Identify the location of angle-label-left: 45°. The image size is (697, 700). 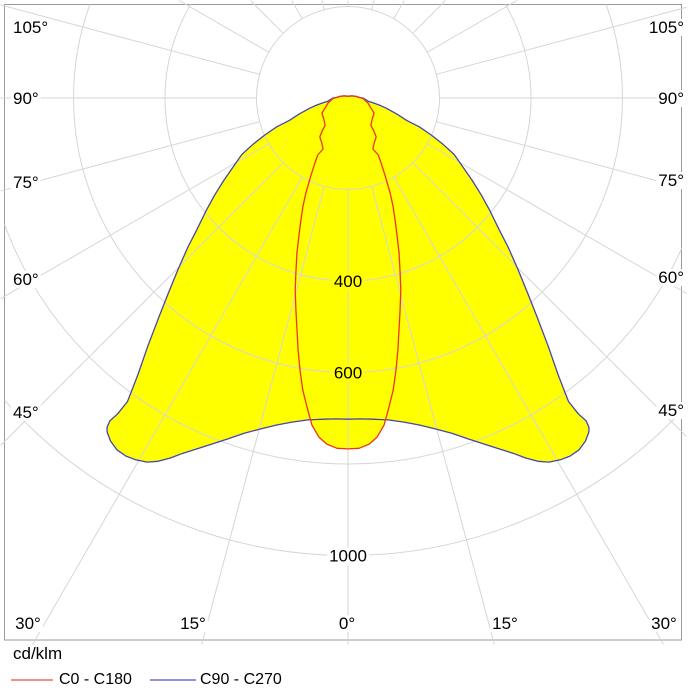
(26, 412).